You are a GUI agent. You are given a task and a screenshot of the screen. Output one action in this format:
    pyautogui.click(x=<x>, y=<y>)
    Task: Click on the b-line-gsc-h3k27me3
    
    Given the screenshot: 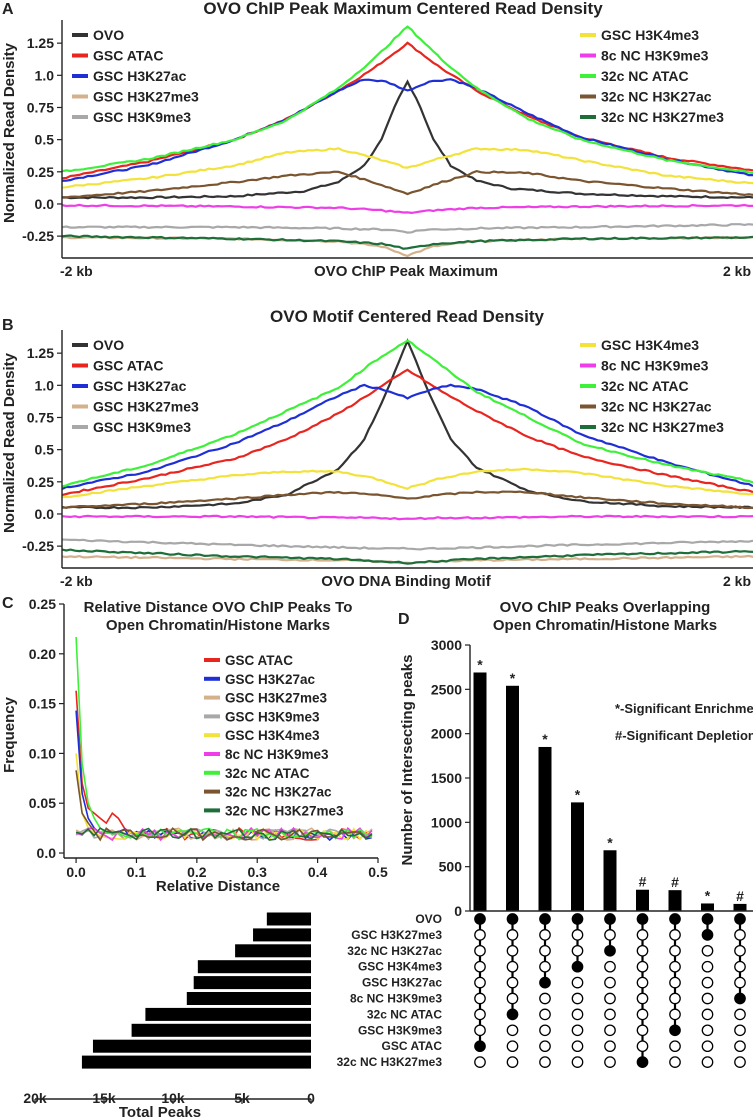 What is the action you would take?
    pyautogui.click(x=407, y=559)
    